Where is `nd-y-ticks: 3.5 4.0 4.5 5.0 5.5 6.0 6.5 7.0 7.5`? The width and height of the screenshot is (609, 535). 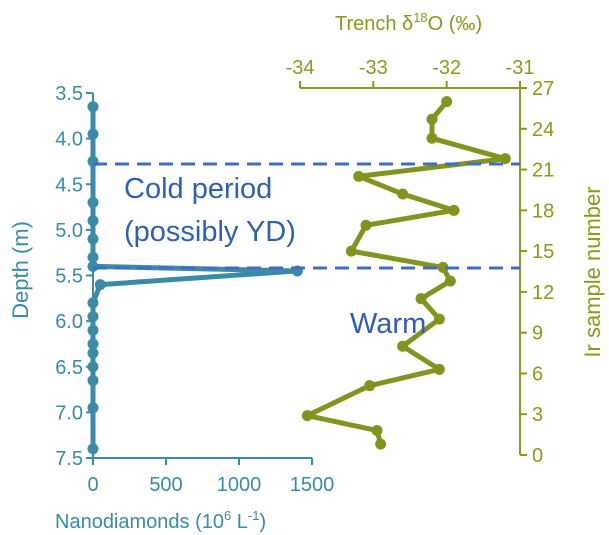 nd-y-ticks: 3.5 4.0 4.5 5.0 5.5 6.0 6.5 7.0 7.5 is located at coordinates (74, 276).